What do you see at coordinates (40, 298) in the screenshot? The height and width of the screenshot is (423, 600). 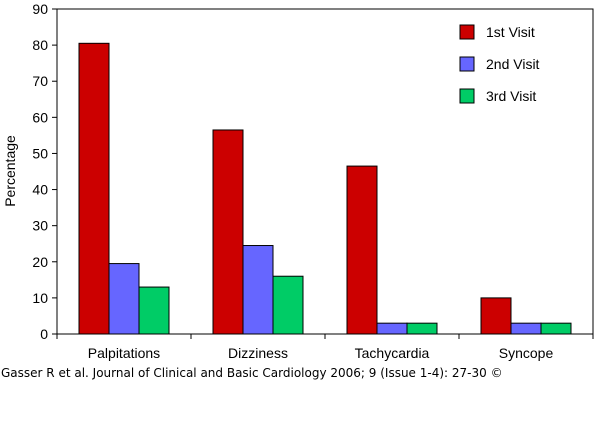 I see `y-tick-label: 10` at bounding box center [40, 298].